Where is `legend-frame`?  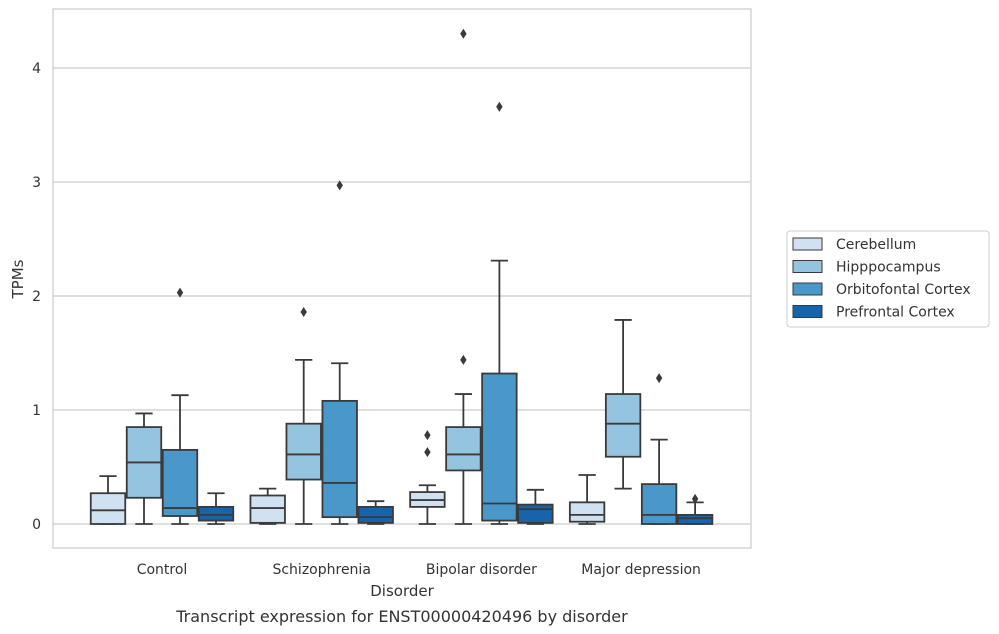 legend-frame is located at coordinates (888, 279).